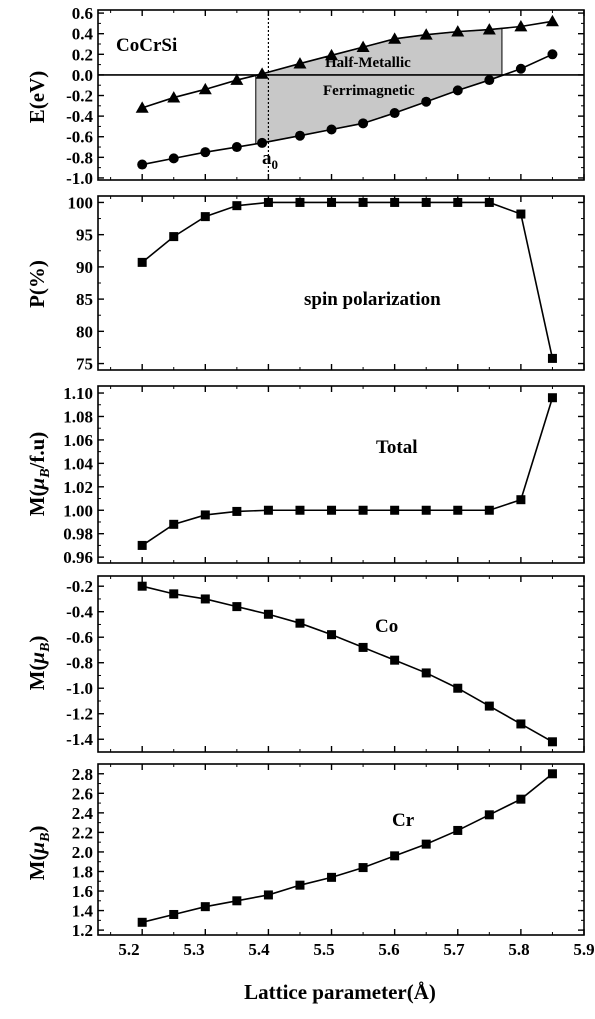 This screenshot has width=595, height=1019. Describe the element at coordinates (37, 451) in the screenshot. I see `y-label-suffix: /f.u)` at that location.